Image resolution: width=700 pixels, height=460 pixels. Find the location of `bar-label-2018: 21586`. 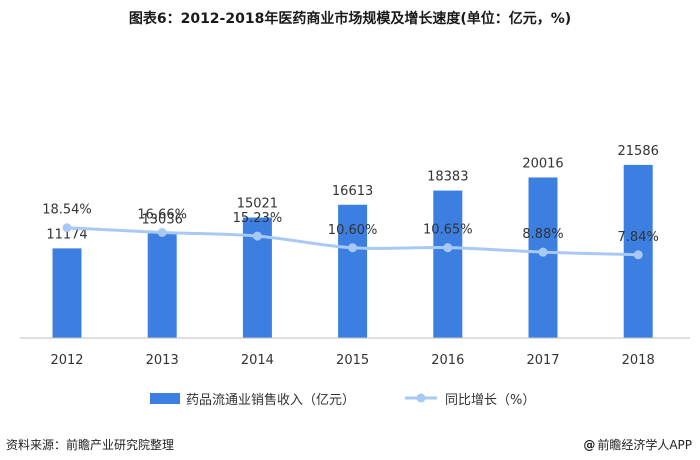

bar-label-2018: 21586 is located at coordinates (638, 151).